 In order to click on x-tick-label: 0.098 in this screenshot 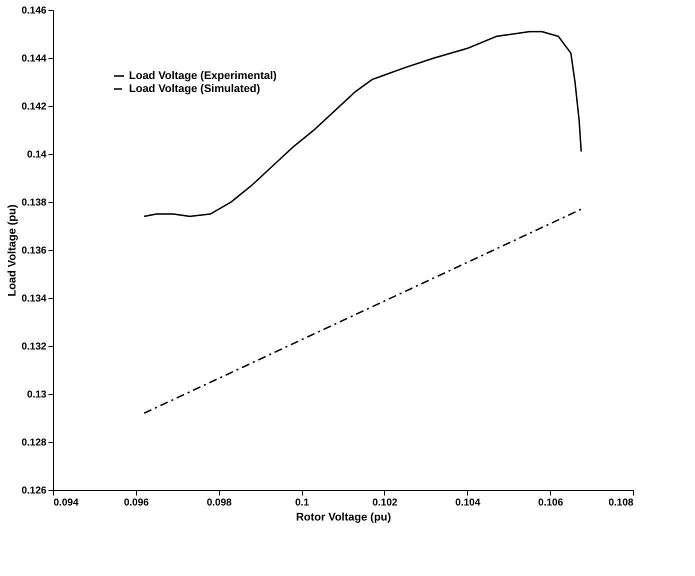, I will do `click(219, 503)`.